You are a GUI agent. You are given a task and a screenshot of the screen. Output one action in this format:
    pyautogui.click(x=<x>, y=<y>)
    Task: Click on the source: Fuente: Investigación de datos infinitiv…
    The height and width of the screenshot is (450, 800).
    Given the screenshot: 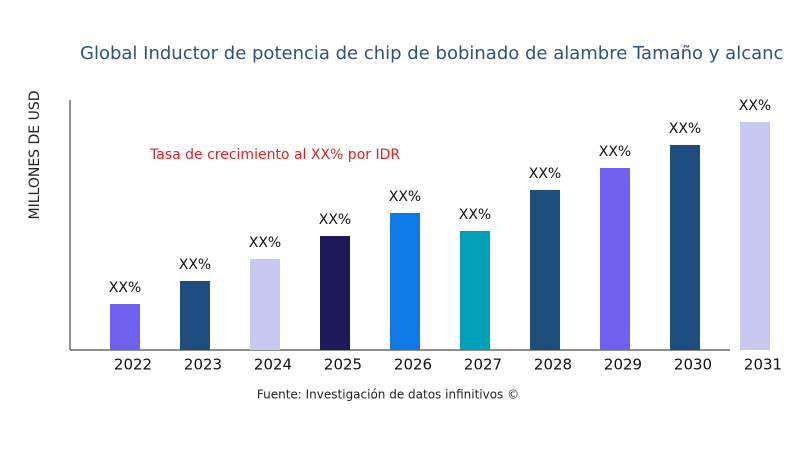 What is the action you would take?
    pyautogui.click(x=388, y=395)
    